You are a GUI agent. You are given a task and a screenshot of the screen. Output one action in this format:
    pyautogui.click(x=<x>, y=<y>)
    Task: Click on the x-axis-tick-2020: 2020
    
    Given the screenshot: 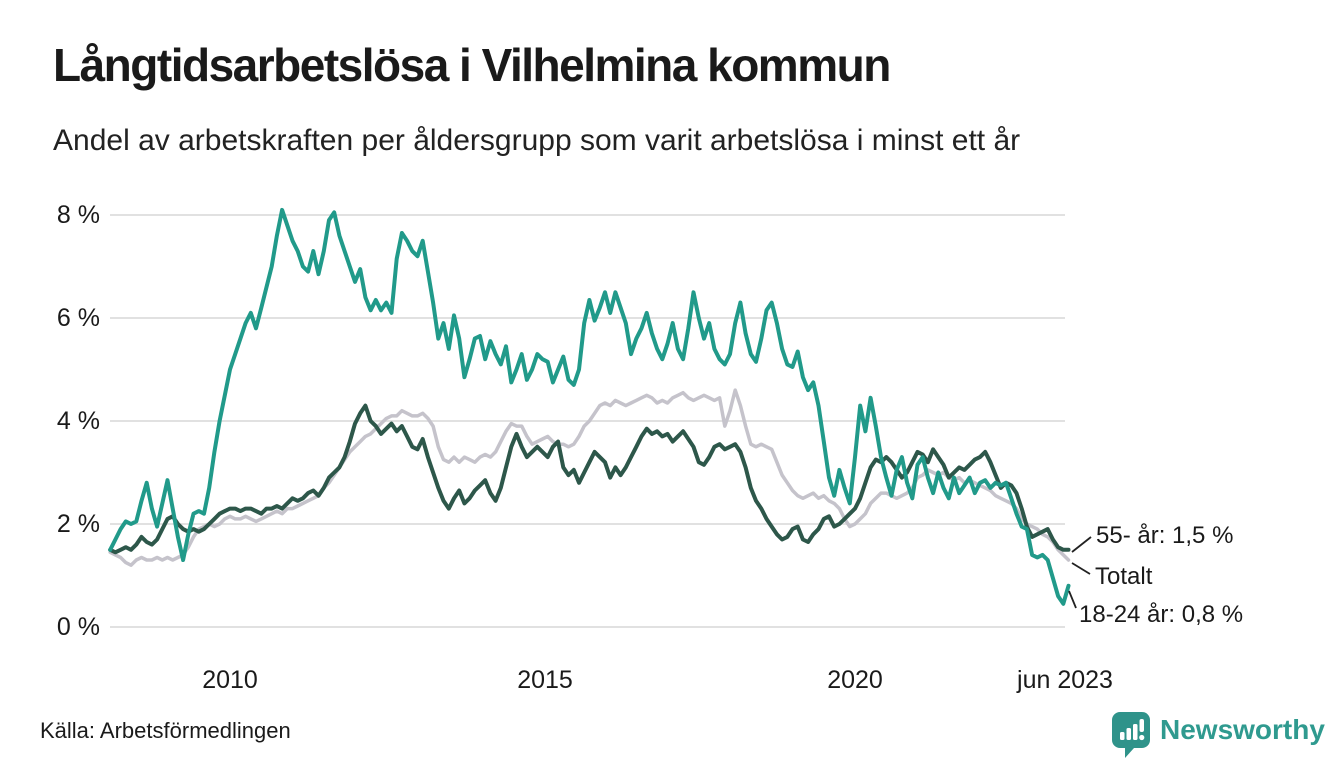 What is the action you would take?
    pyautogui.click(x=855, y=680)
    